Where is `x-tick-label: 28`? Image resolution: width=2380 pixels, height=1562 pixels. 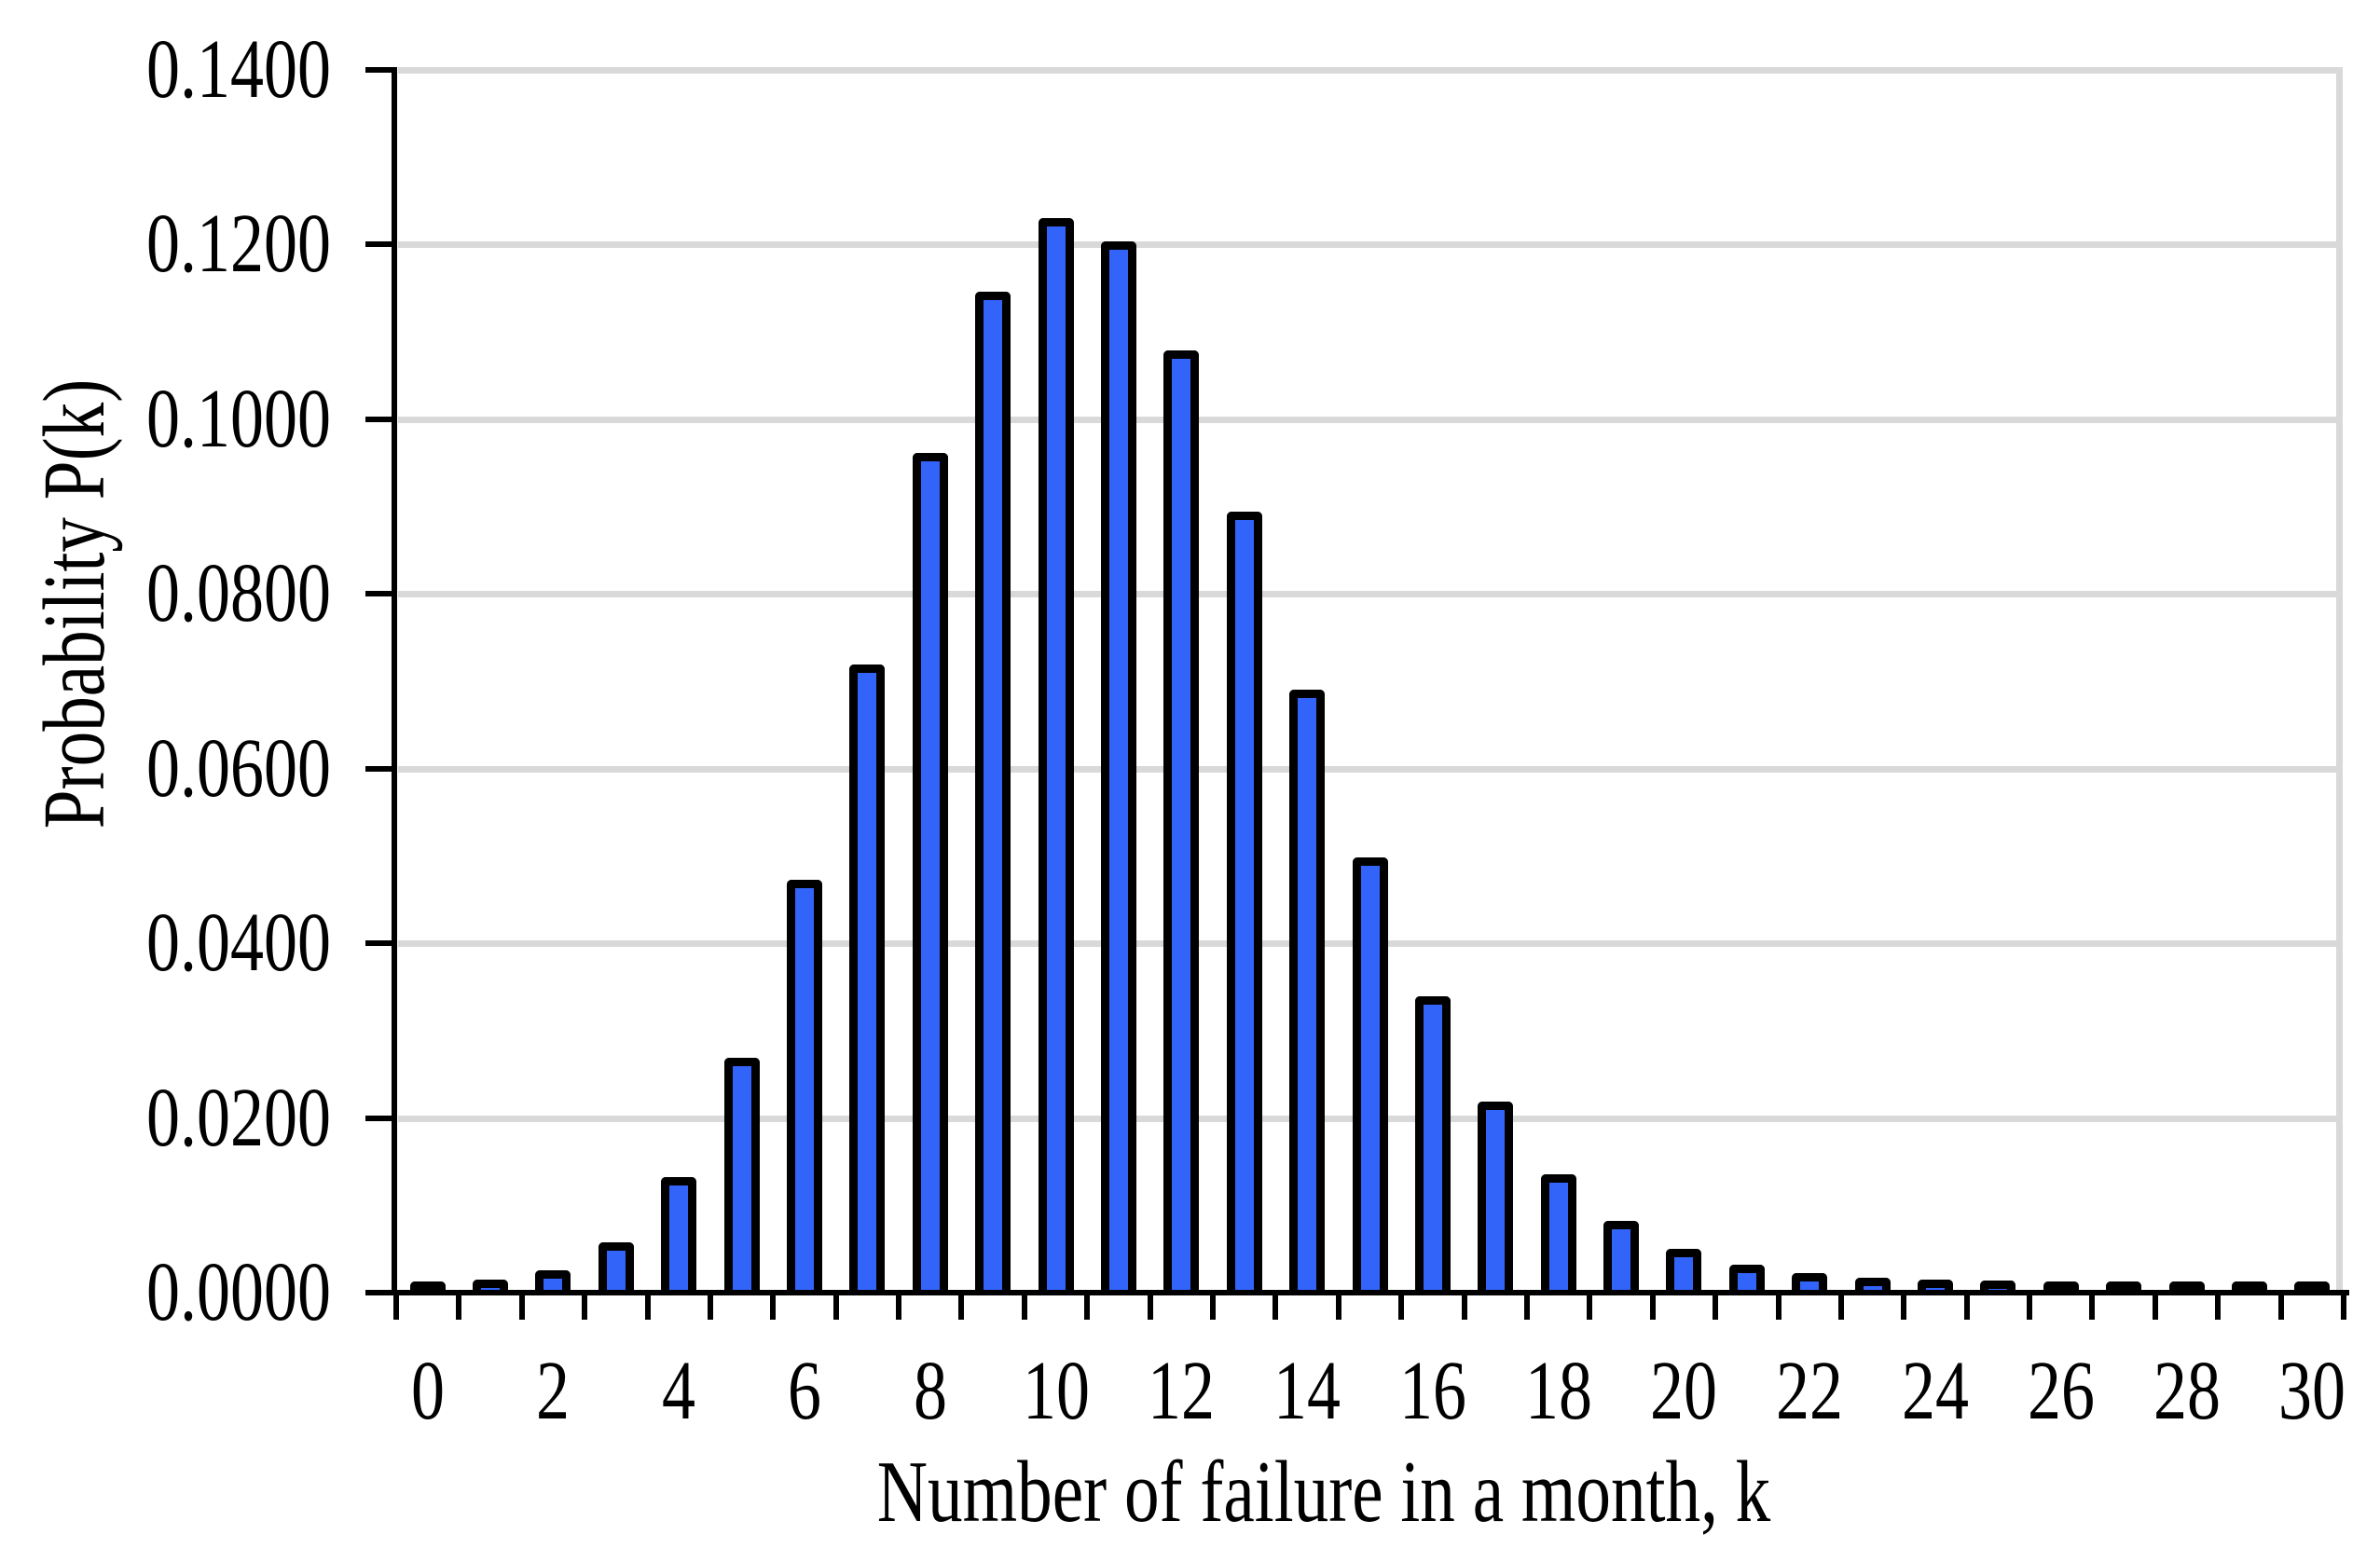
x-tick-label: 28 is located at coordinates (2187, 1391).